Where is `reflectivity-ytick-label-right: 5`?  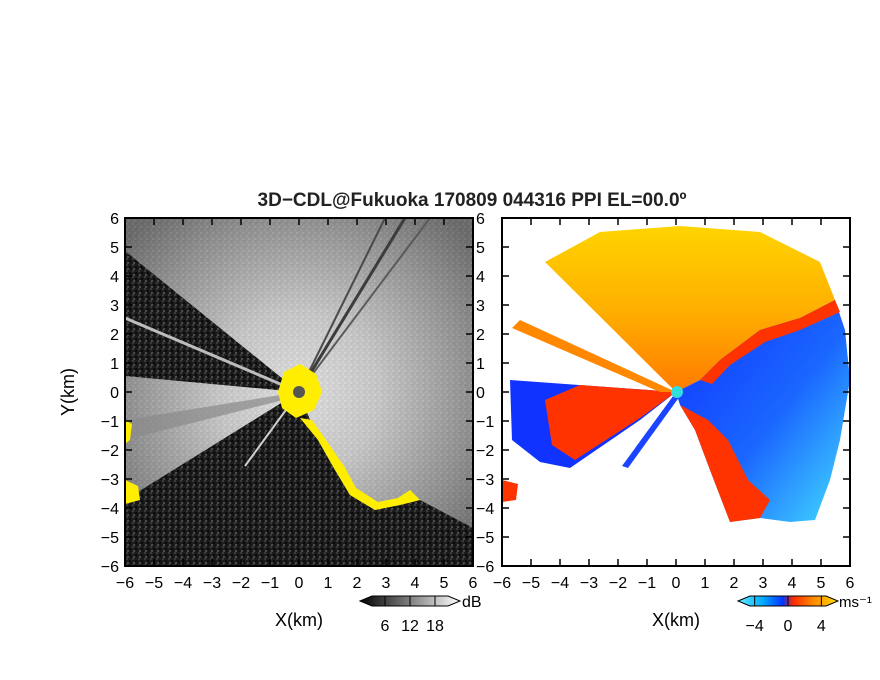
reflectivity-ytick-label-right: 5 is located at coordinates (480, 248).